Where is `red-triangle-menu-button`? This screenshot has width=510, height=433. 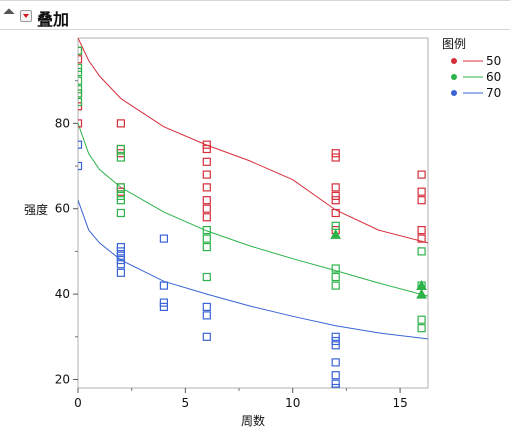 red-triangle-menu-button is located at coordinates (26, 16).